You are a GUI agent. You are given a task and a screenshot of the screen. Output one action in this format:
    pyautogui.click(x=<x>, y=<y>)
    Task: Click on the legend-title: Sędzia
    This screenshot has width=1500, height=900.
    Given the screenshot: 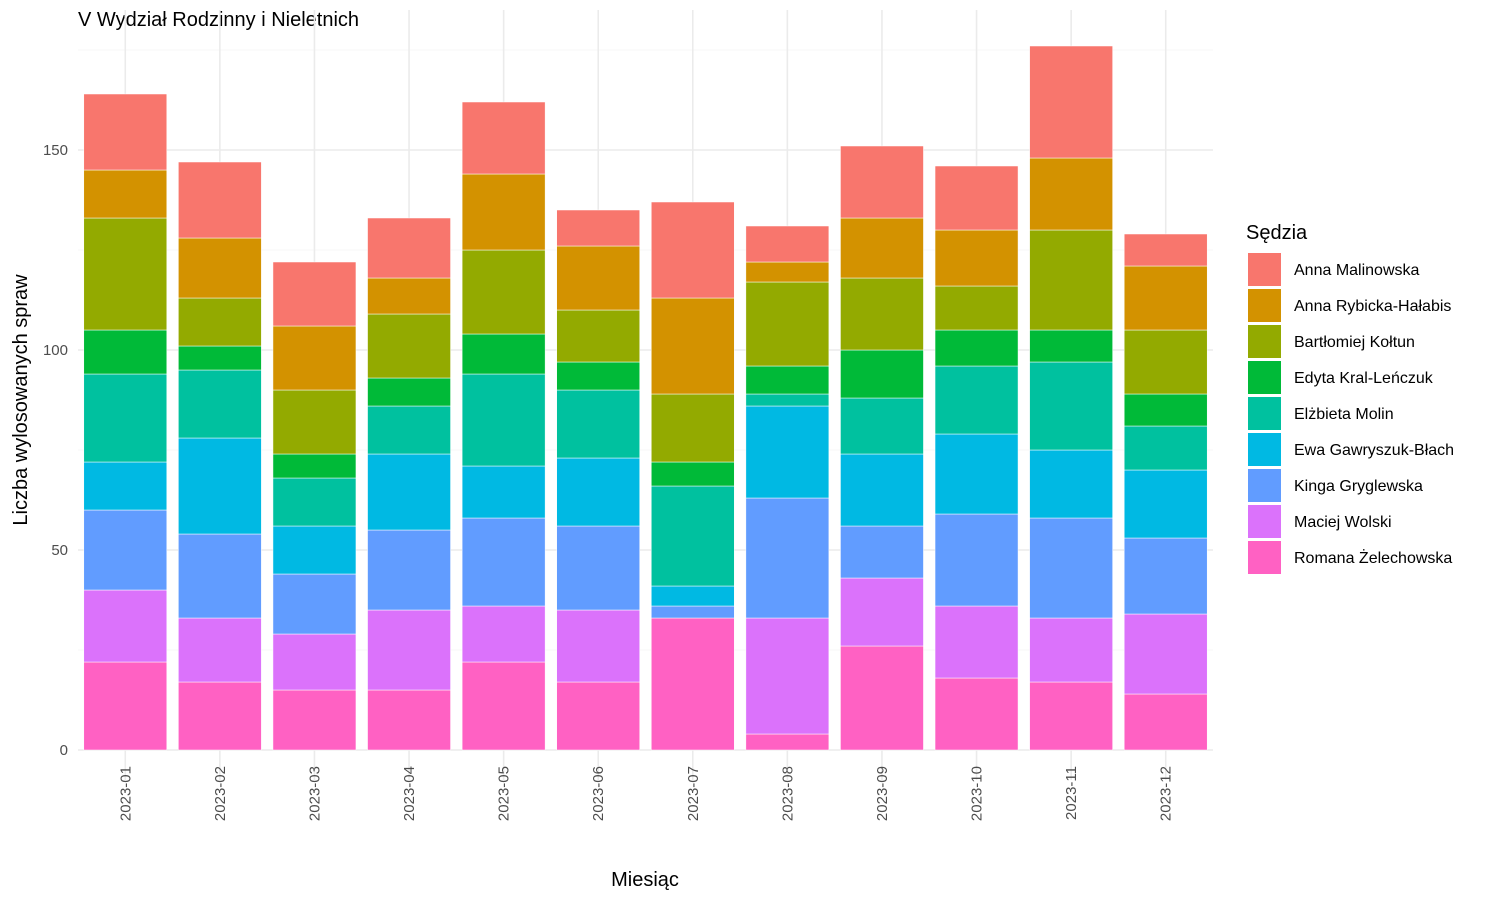 What is the action you would take?
    pyautogui.click(x=1277, y=233)
    